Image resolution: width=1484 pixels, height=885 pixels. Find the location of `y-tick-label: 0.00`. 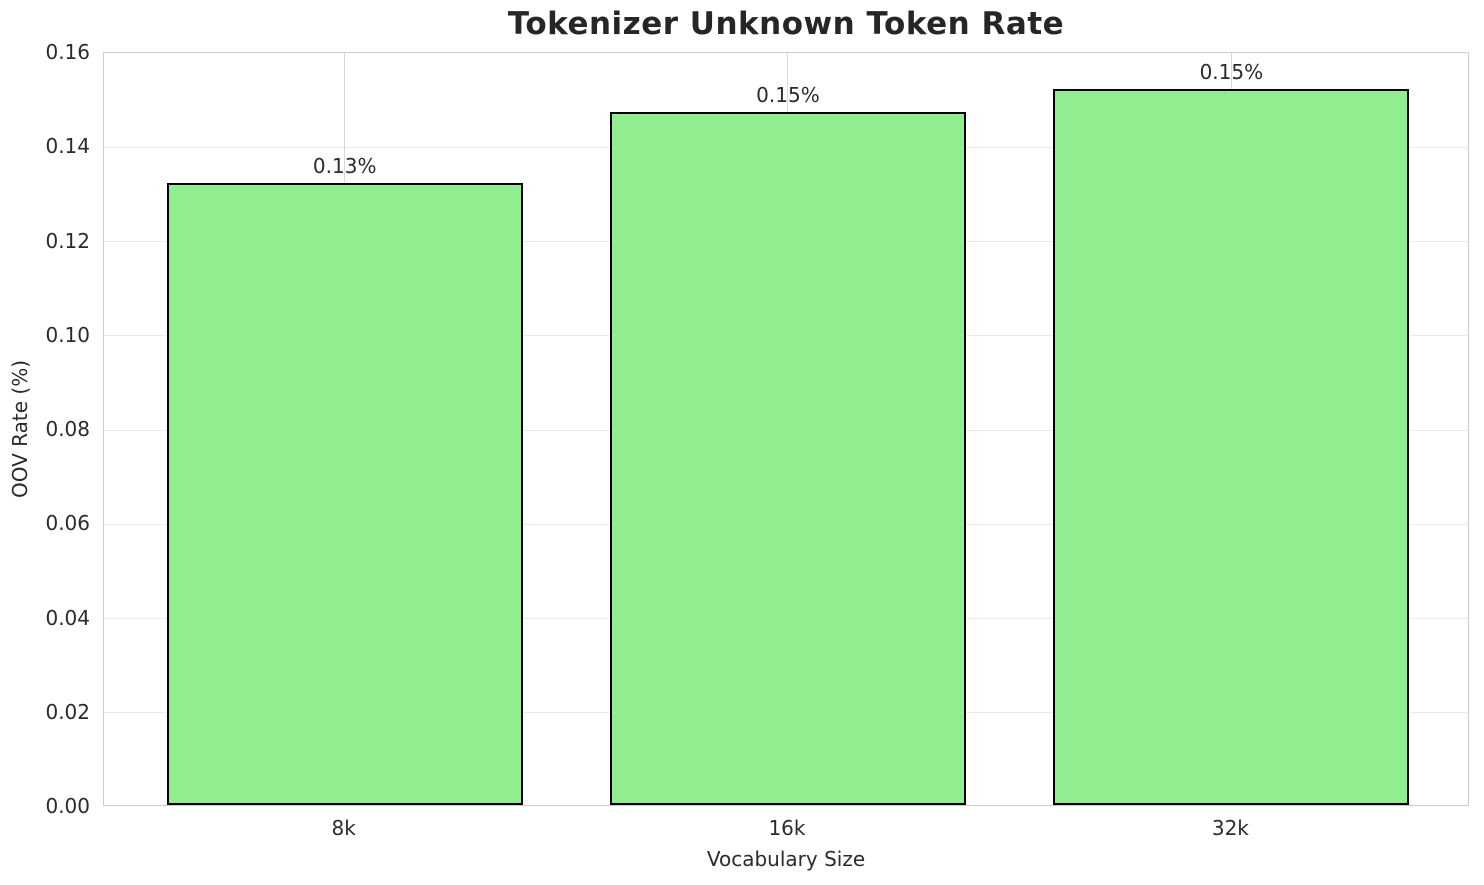

y-tick-label: 0.00 is located at coordinates (67, 806).